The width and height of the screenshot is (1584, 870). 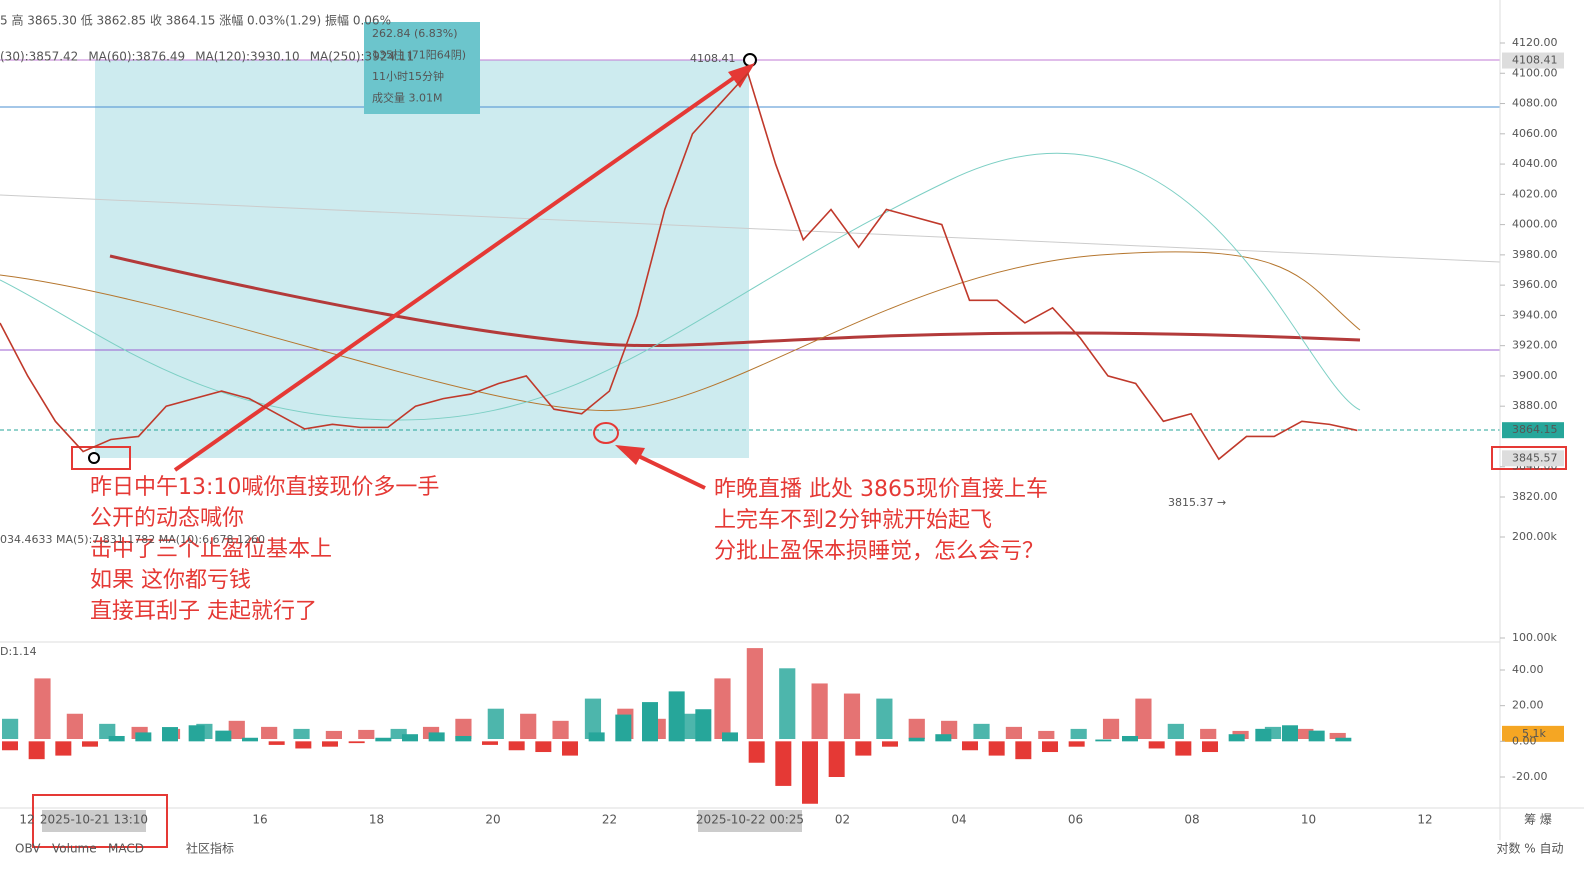 What do you see at coordinates (1538, 820) in the screenshot?
I see `axis-icons: 筹 爆` at bounding box center [1538, 820].